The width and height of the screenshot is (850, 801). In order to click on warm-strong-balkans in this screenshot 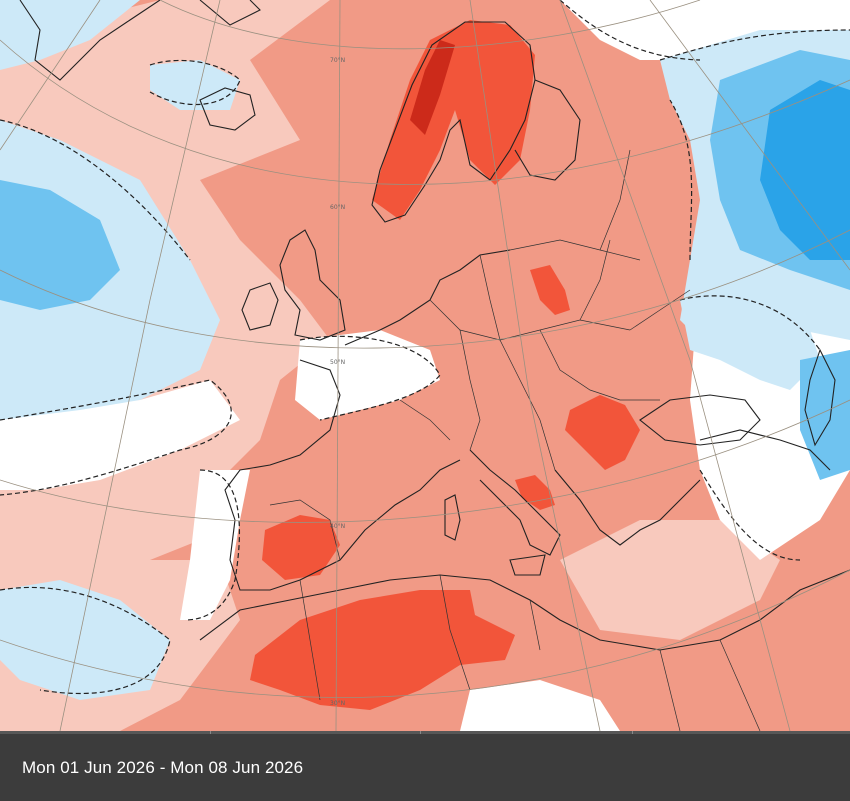, I will do `click(602, 432)`.